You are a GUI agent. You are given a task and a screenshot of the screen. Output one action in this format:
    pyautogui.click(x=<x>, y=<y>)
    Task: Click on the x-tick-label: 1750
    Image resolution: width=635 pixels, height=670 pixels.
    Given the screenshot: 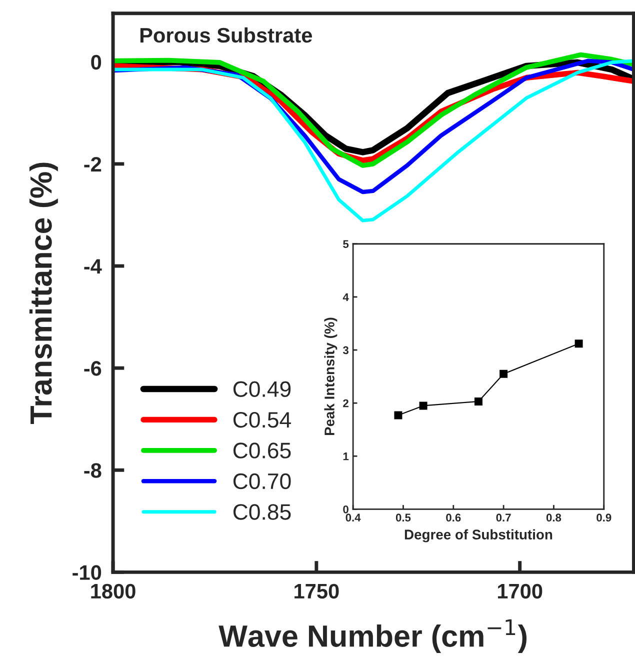 What is the action you would take?
    pyautogui.click(x=316, y=591)
    